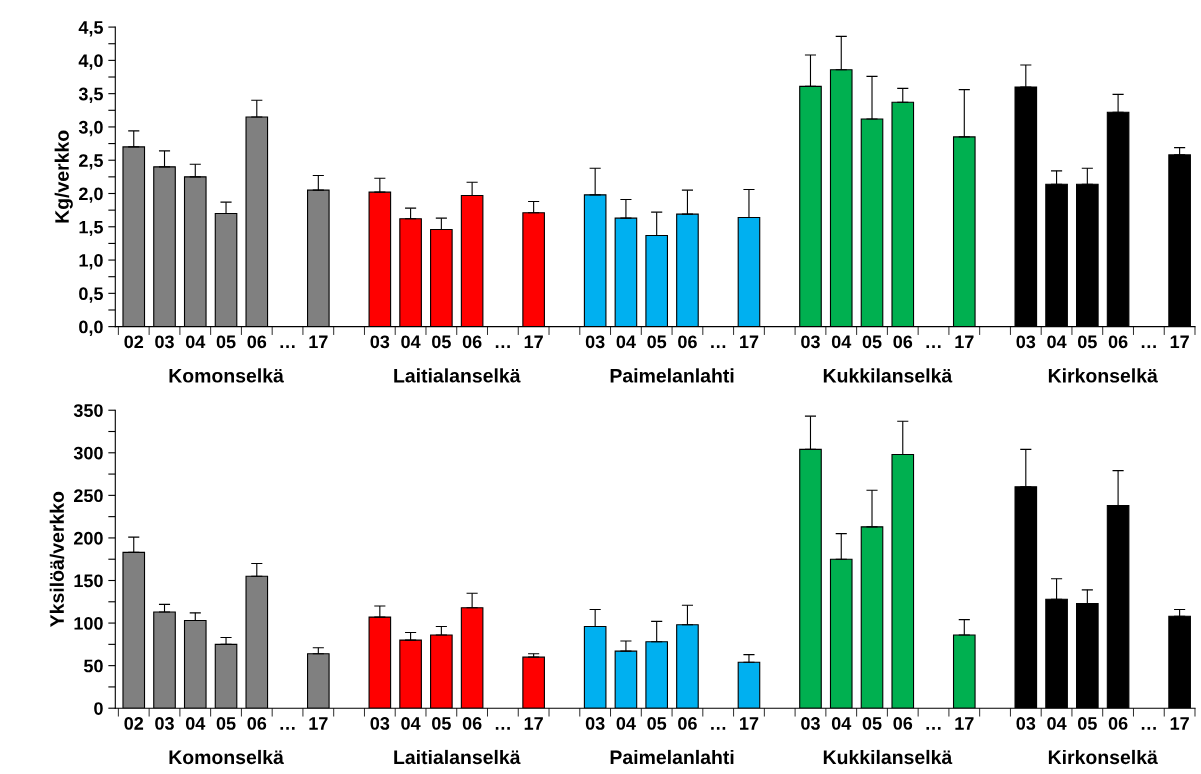 The height and width of the screenshot is (774, 1201). What do you see at coordinates (88, 581) in the screenshot?
I see `y-tick-label: 150` at bounding box center [88, 581].